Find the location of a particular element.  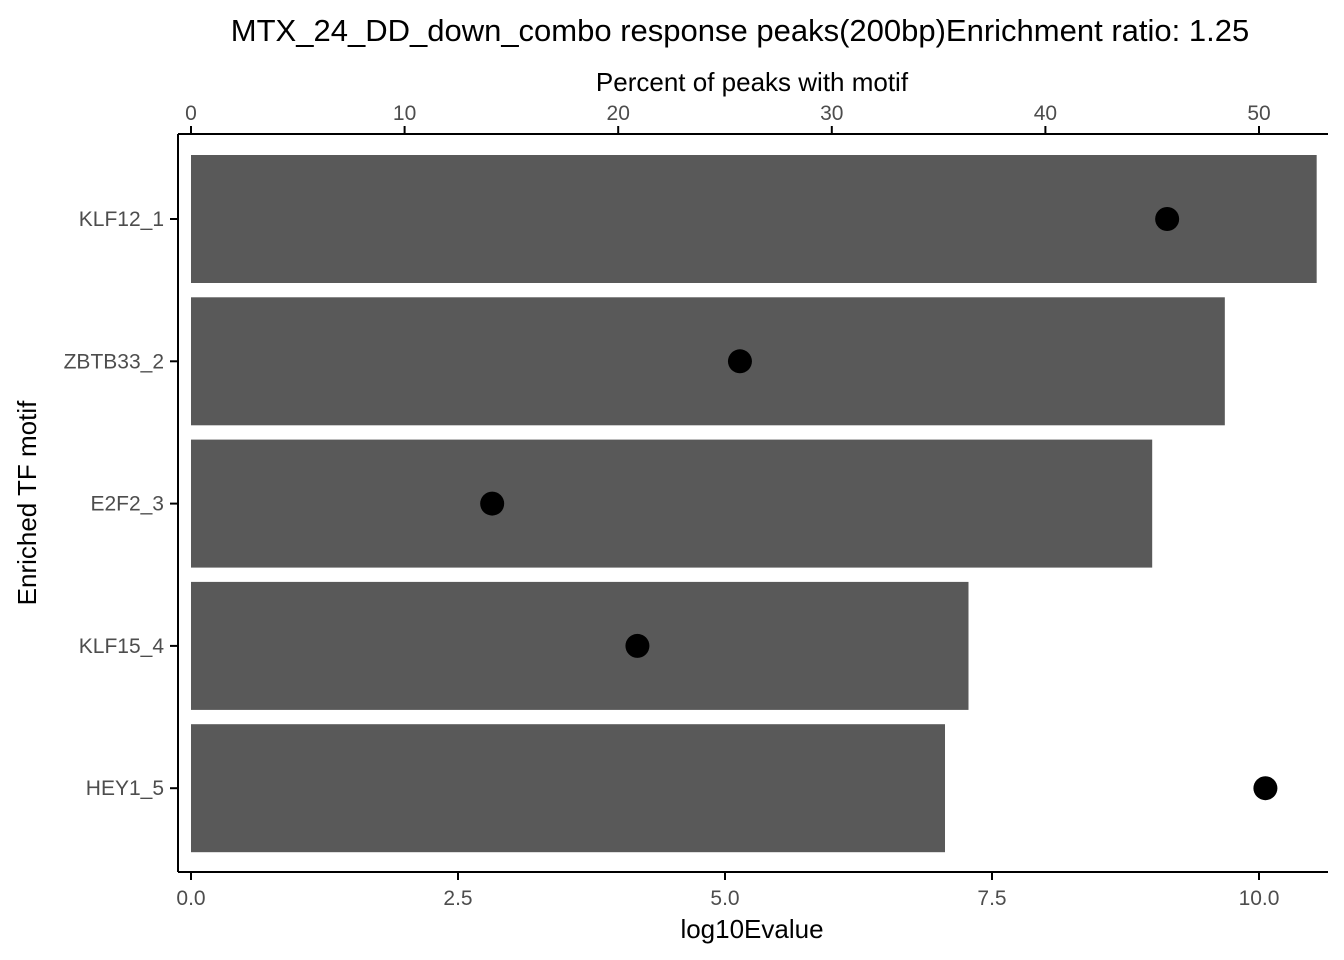

y-tick-label-ZBTB33_2: ZBTB33_2 is located at coordinates (114, 361).